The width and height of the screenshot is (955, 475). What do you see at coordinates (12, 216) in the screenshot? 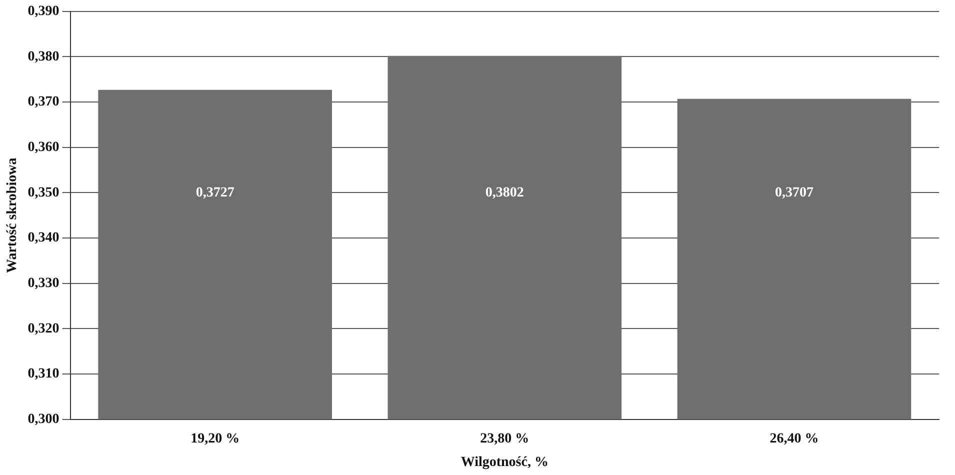
I see `y-axis-title: Wartość skrobiowa` at bounding box center [12, 216].